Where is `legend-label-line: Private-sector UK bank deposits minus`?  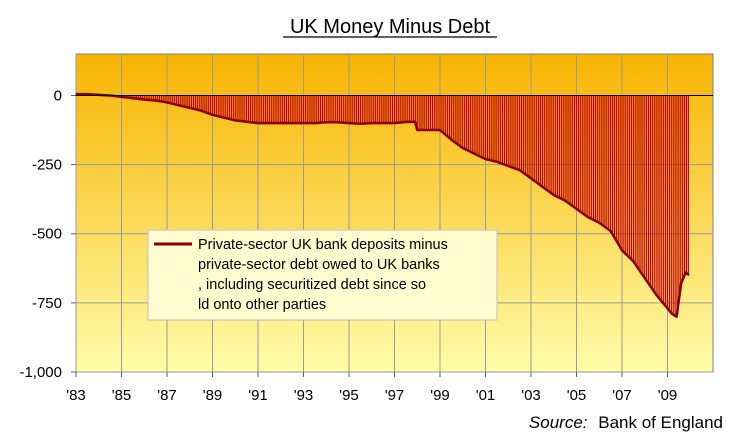
legend-label-line: Private-sector UK bank deposits minus is located at coordinates (323, 245).